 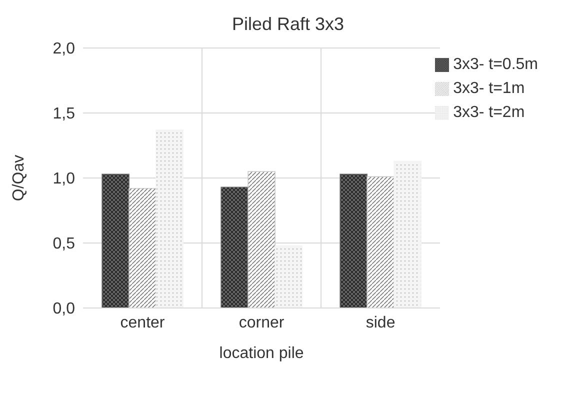 What do you see at coordinates (64, 179) in the screenshot?
I see `y-tick-label: 1,0` at bounding box center [64, 179].